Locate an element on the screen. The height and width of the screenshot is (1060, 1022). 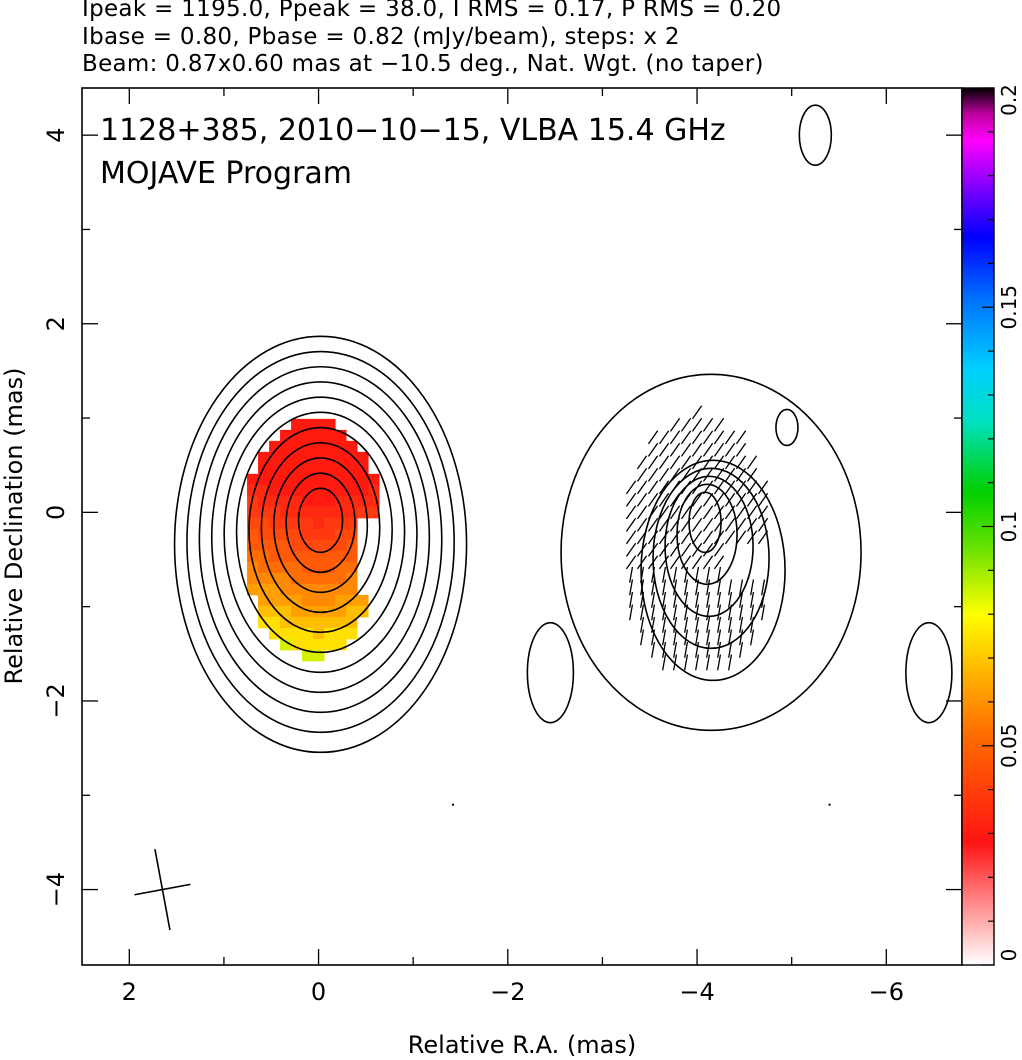
jet-contour is located at coordinates (713, 570).